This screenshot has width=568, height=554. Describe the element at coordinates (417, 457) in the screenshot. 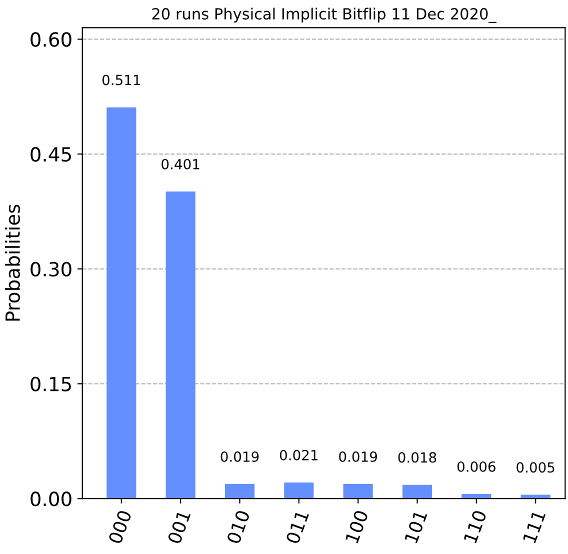

I see `data-label: 0.018` at that location.